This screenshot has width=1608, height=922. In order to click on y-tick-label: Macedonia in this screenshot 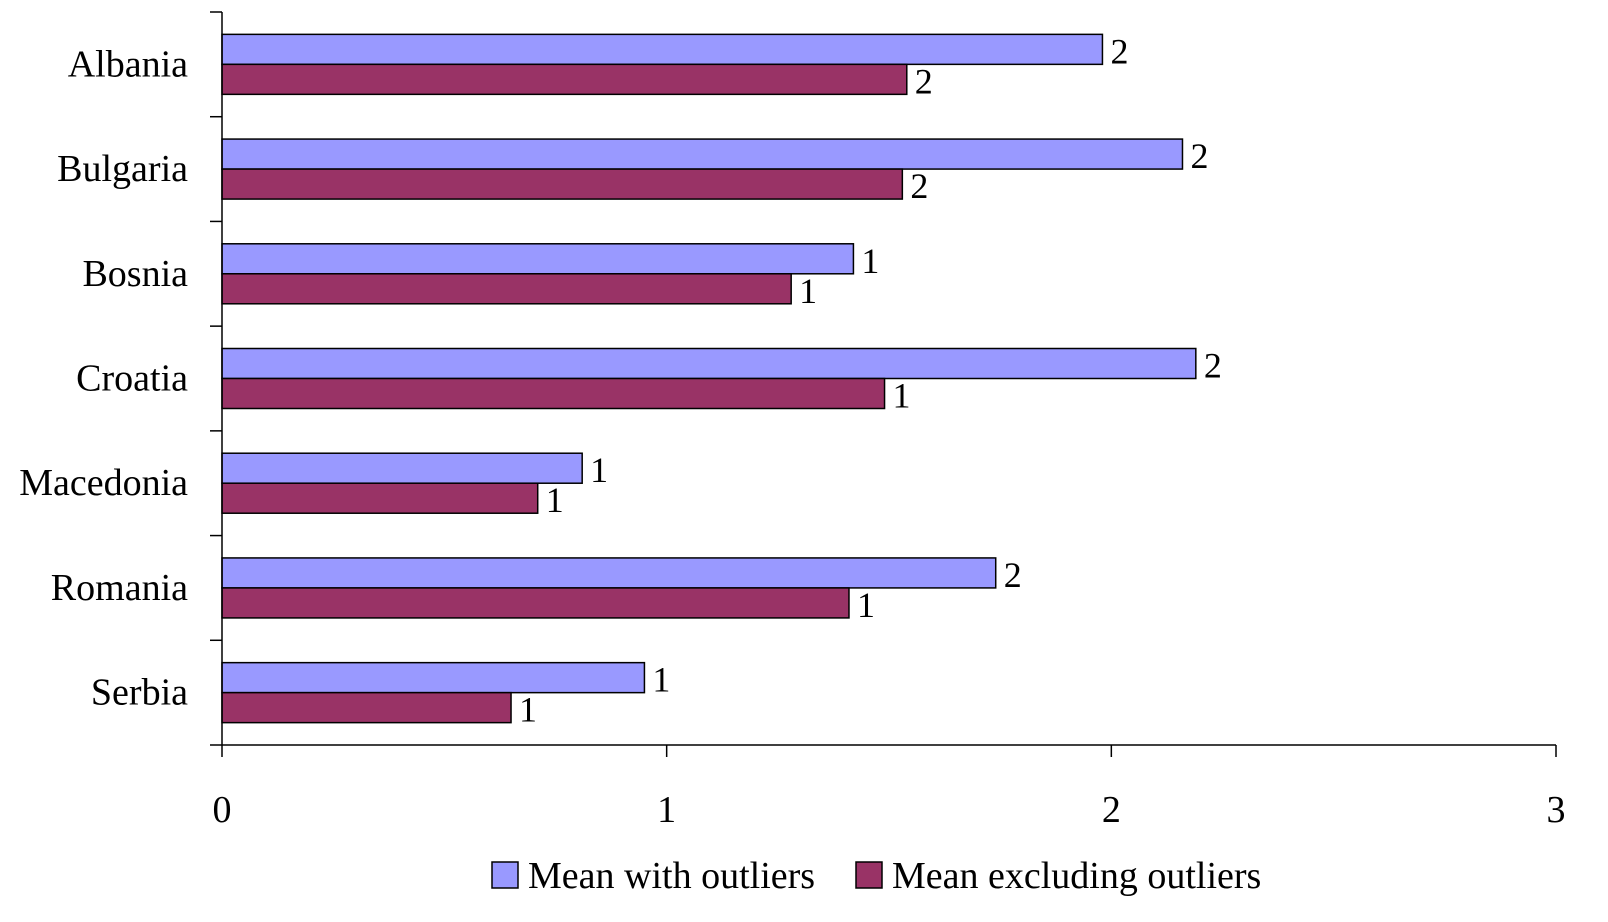, I will do `click(103, 483)`.